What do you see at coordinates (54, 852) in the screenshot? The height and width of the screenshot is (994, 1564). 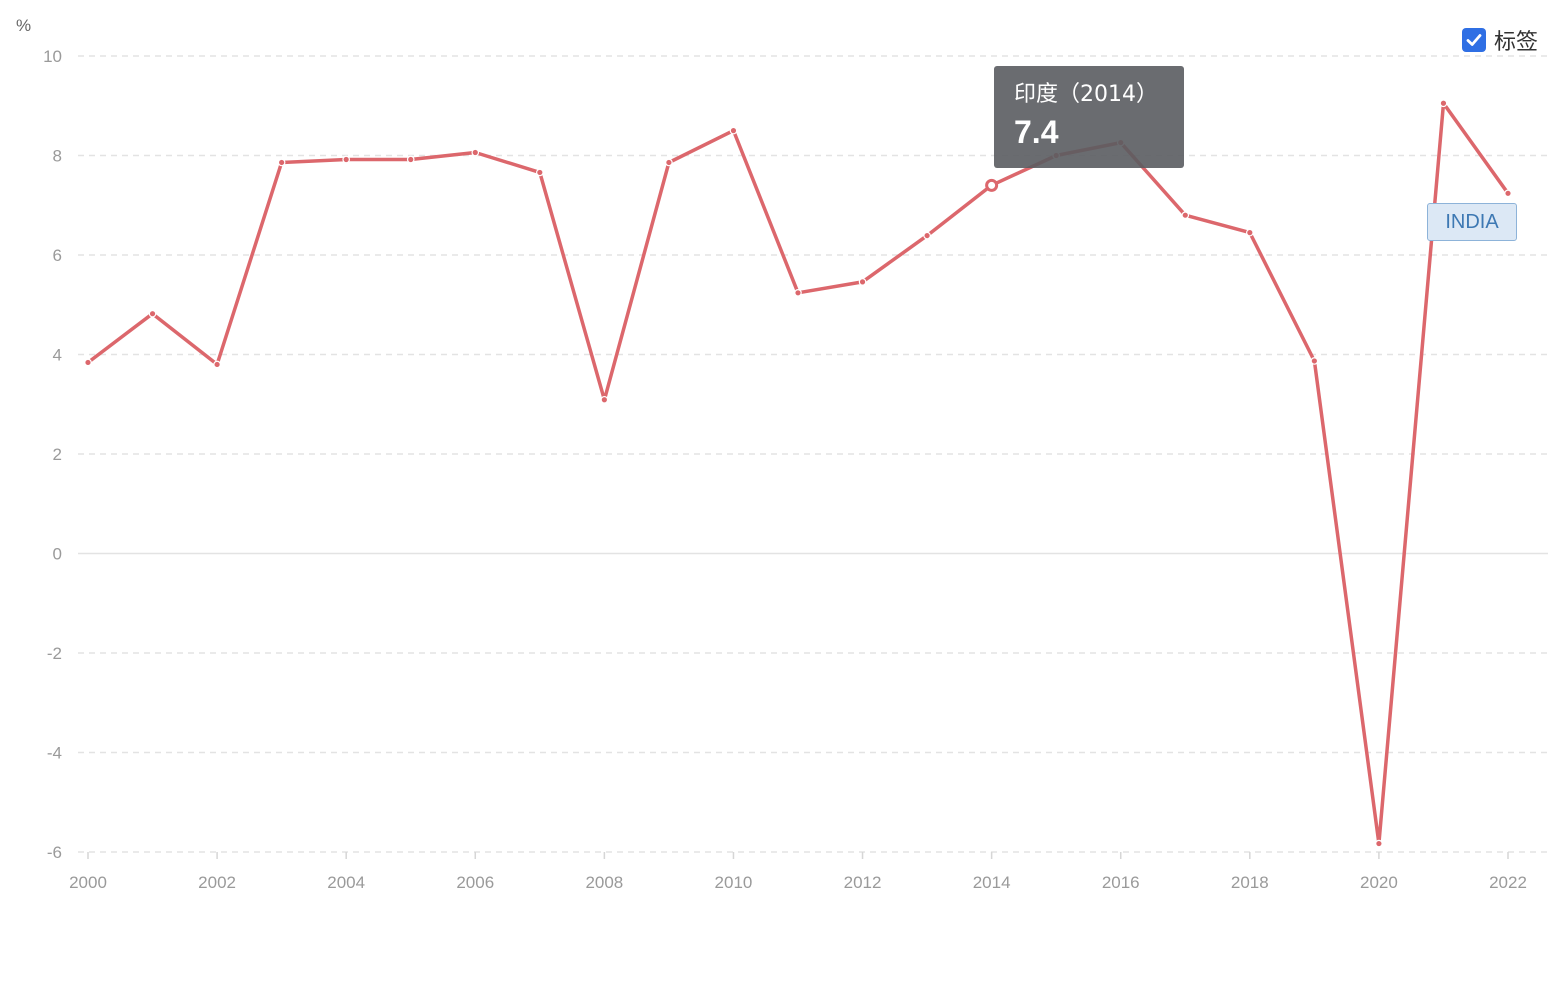 I see `y-tick-label: -6` at bounding box center [54, 852].